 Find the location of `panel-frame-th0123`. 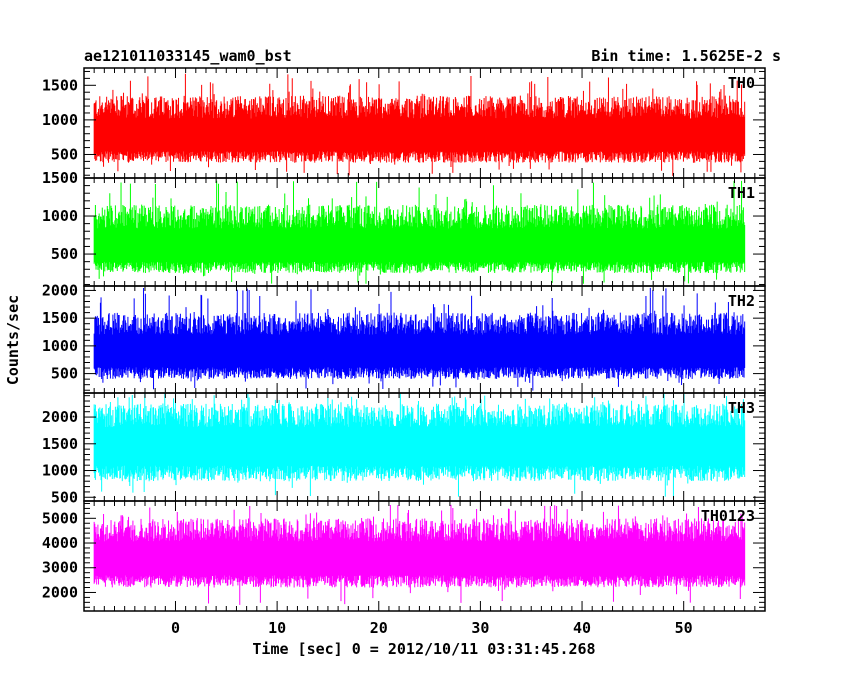

panel-frame-th0123 is located at coordinates (424, 556).